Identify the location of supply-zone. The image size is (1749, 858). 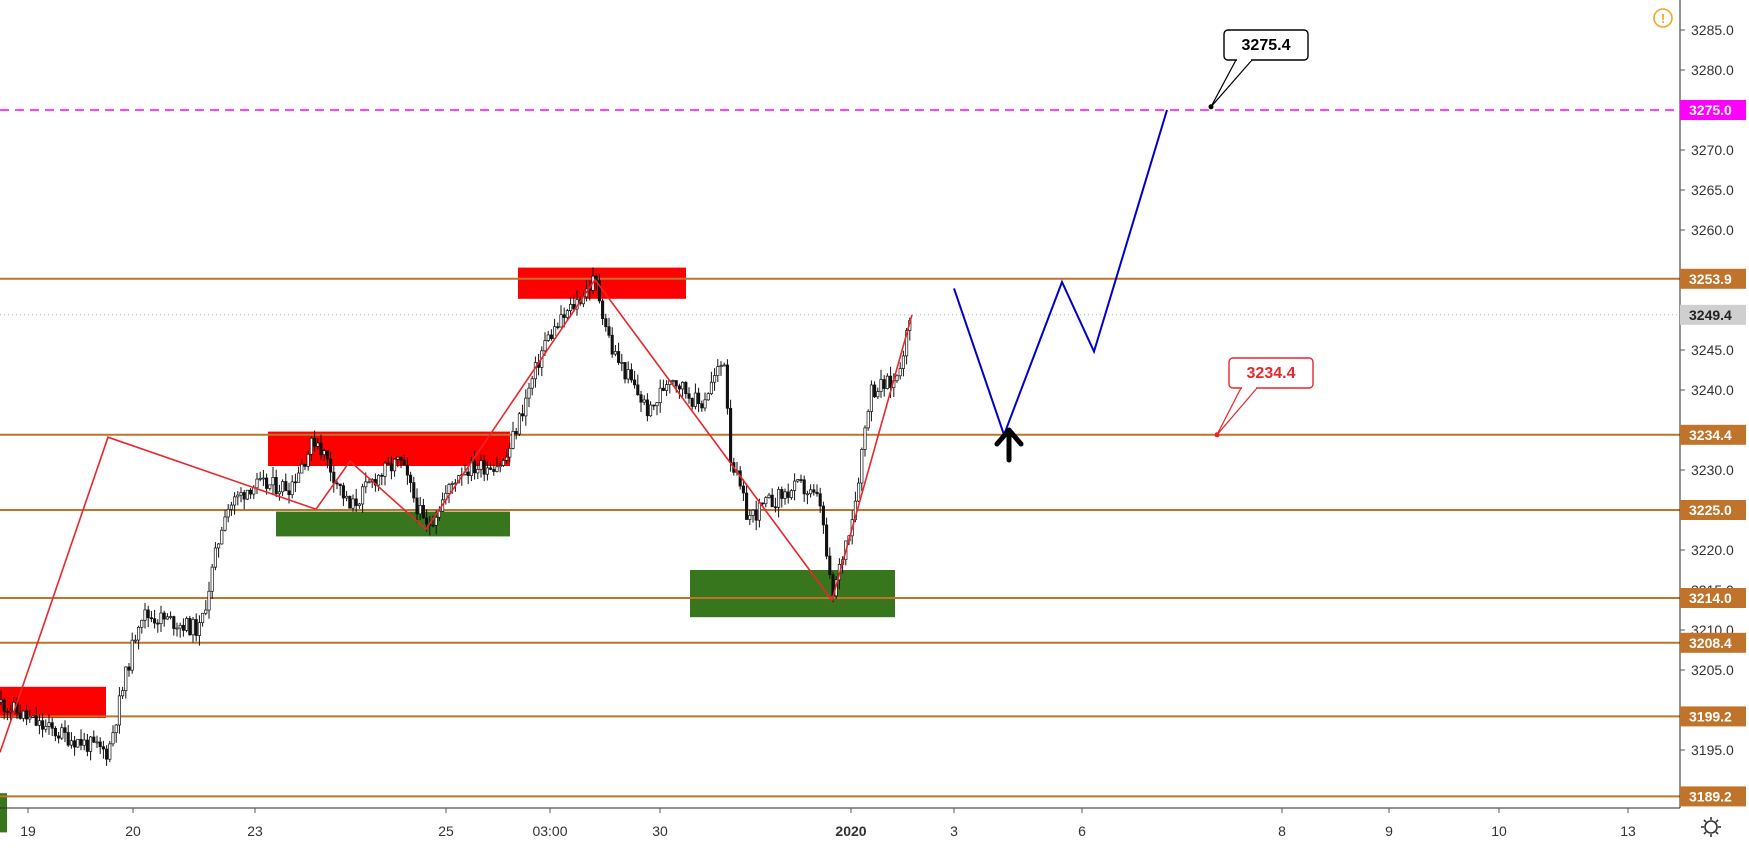
(602, 283).